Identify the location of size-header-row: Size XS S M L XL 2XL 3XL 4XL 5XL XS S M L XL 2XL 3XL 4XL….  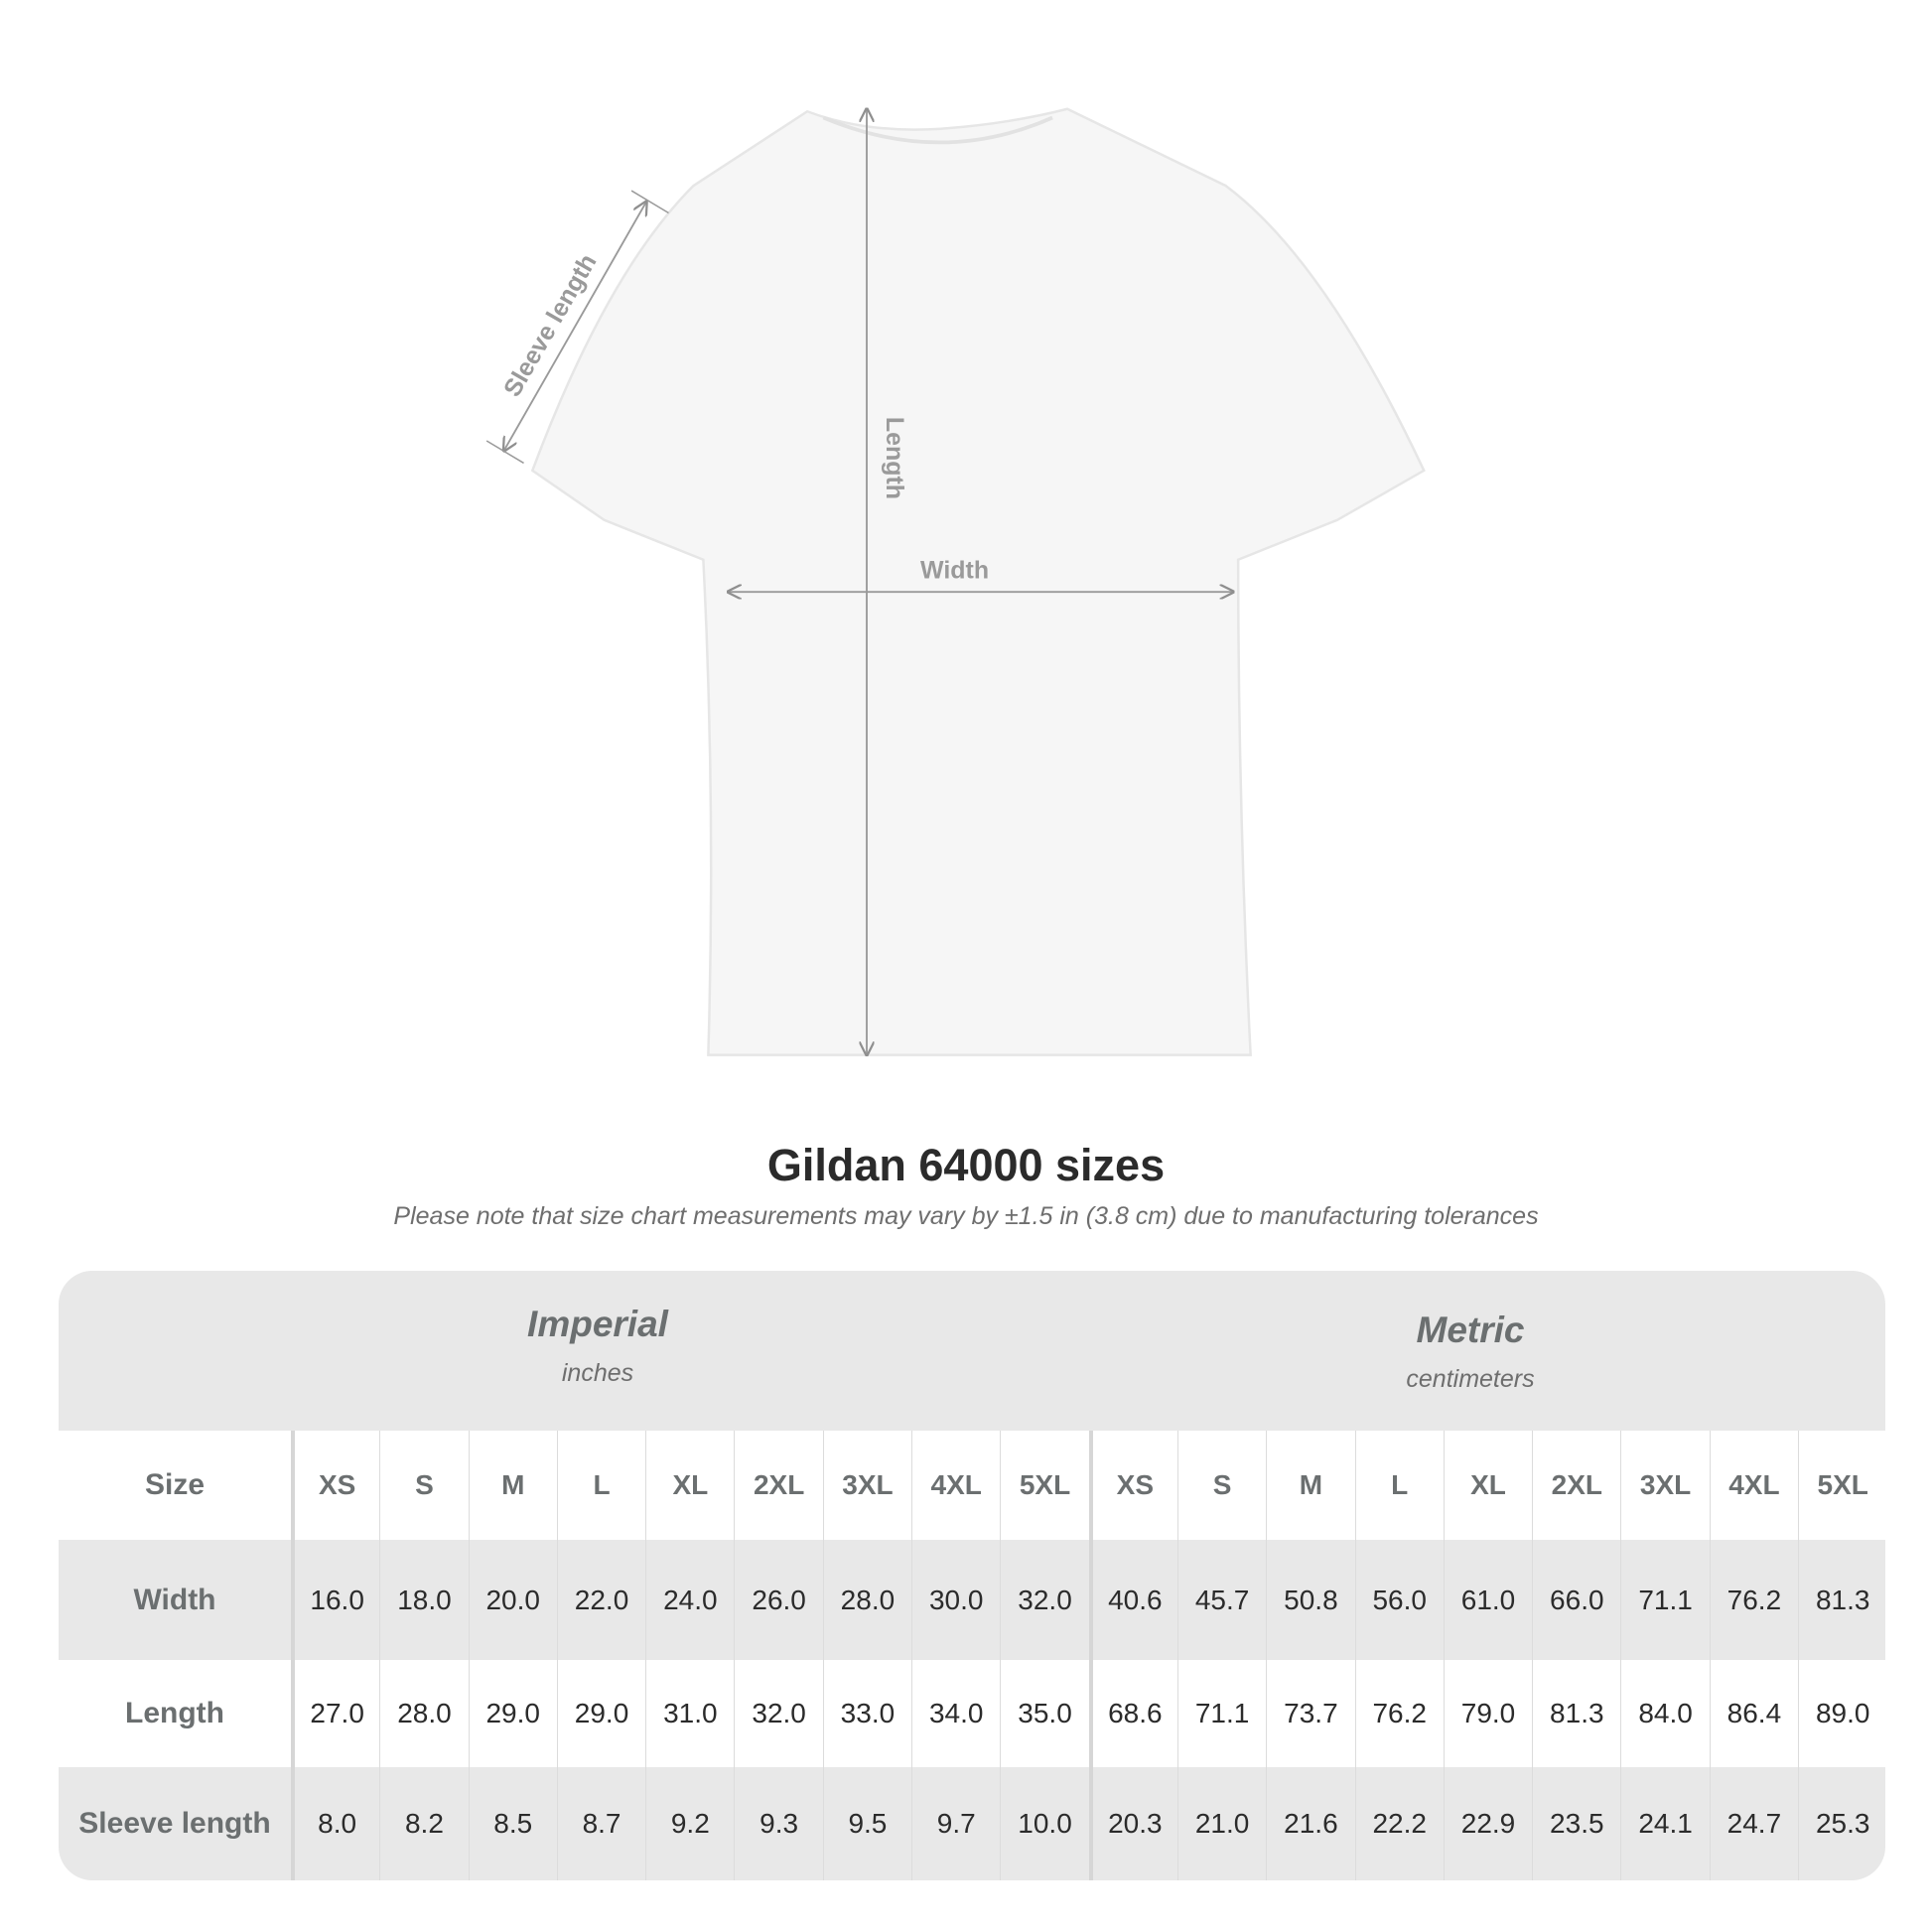
(972, 1486).